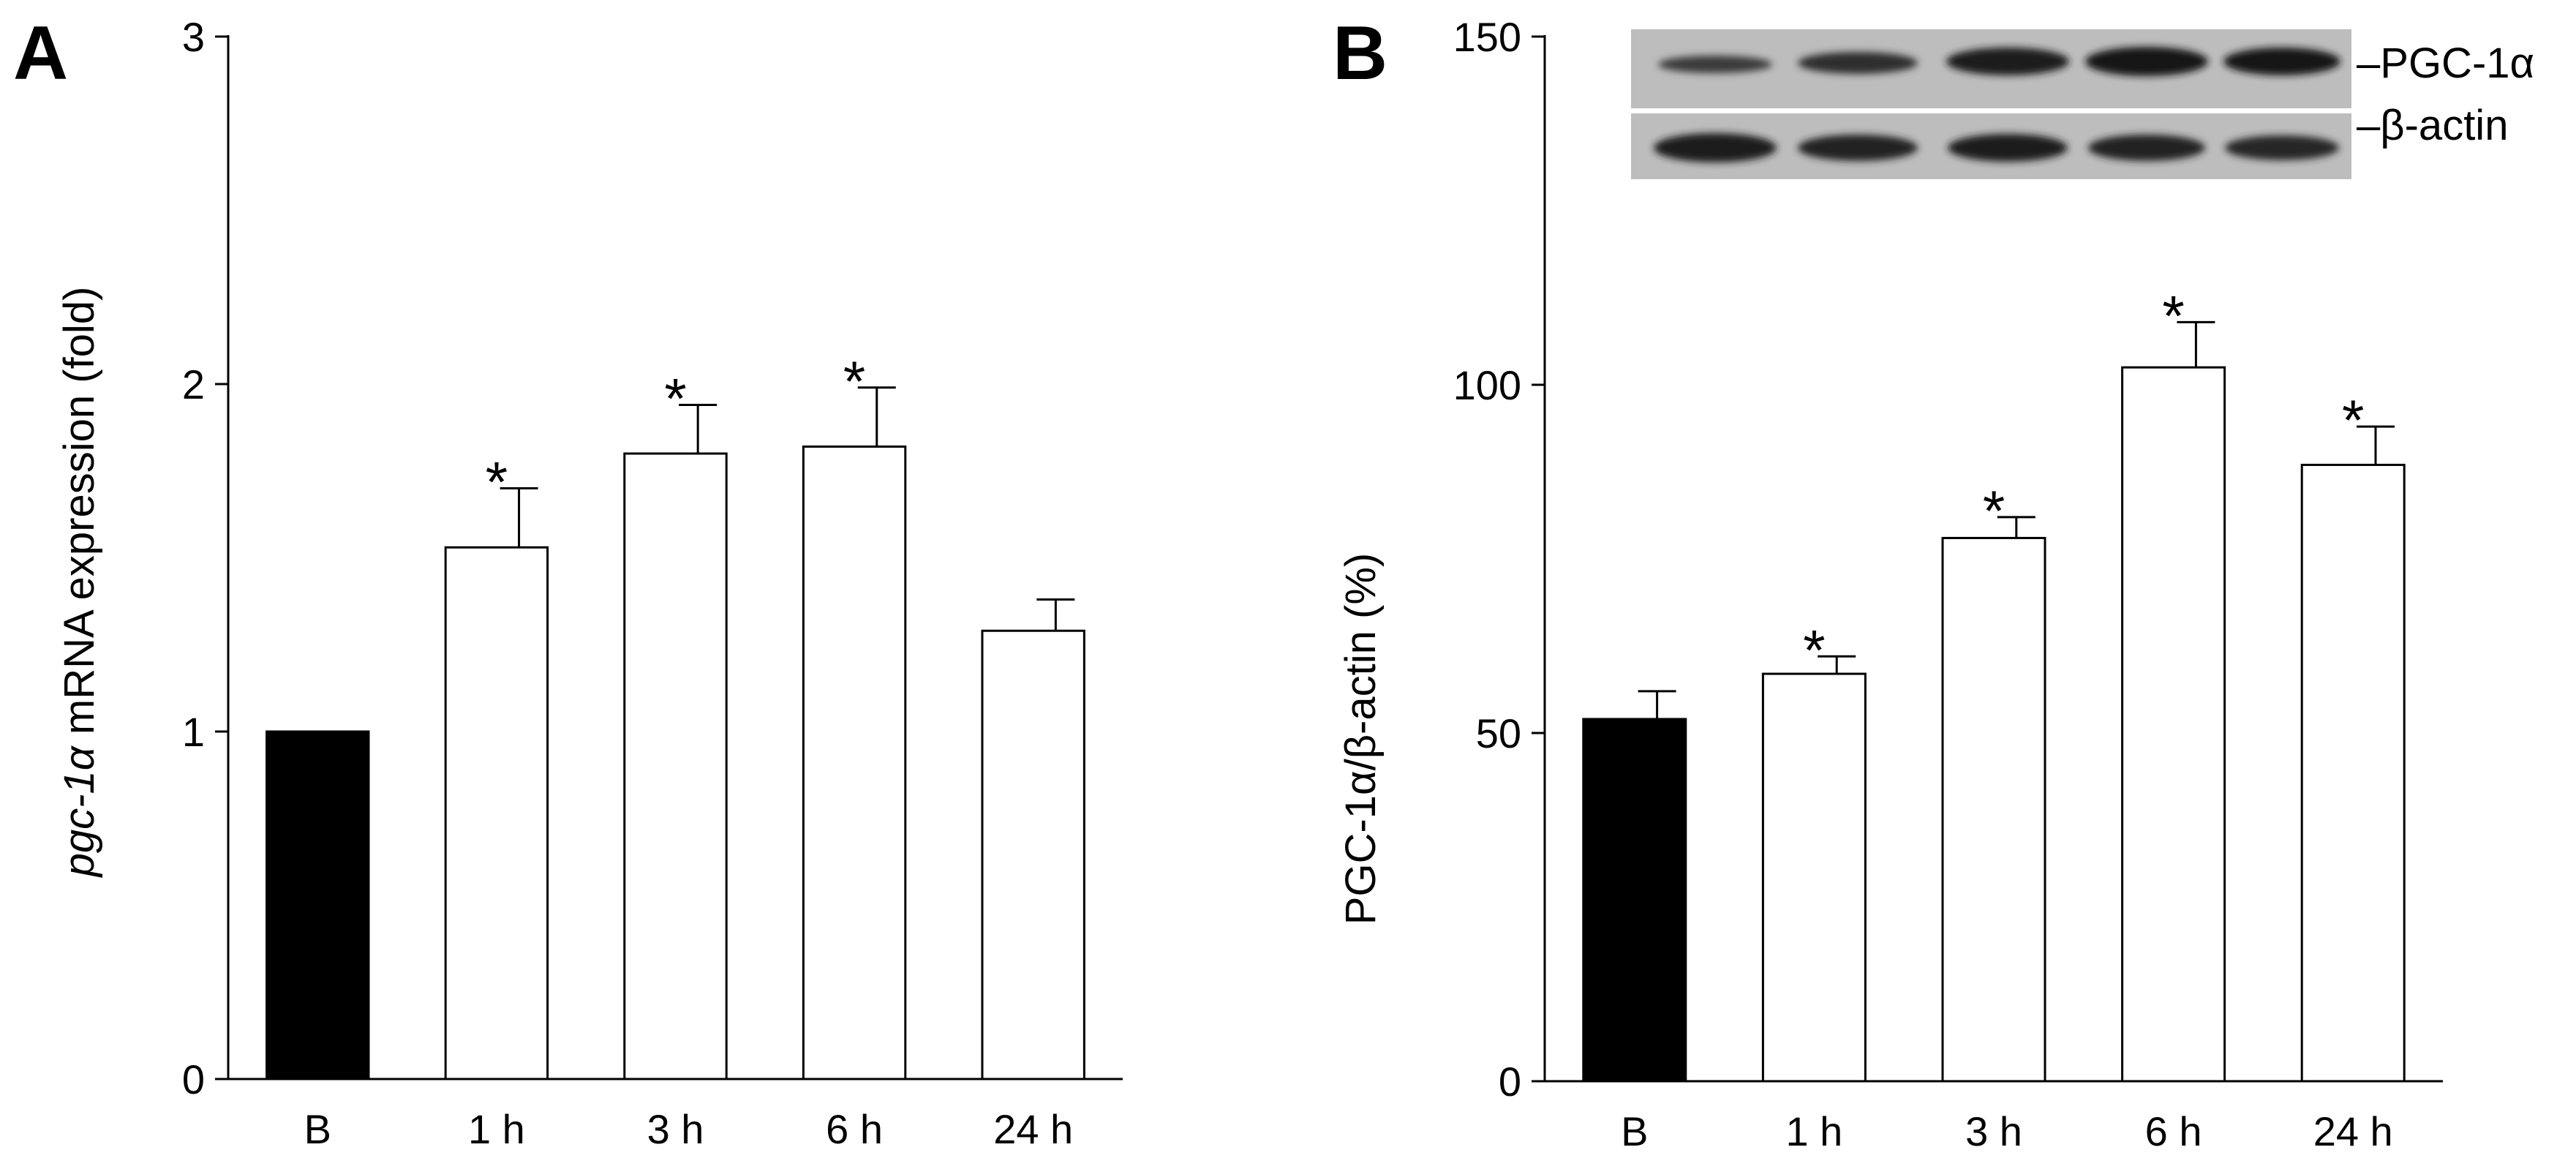  I want to click on panel-b-letter: B, so click(1360, 53).